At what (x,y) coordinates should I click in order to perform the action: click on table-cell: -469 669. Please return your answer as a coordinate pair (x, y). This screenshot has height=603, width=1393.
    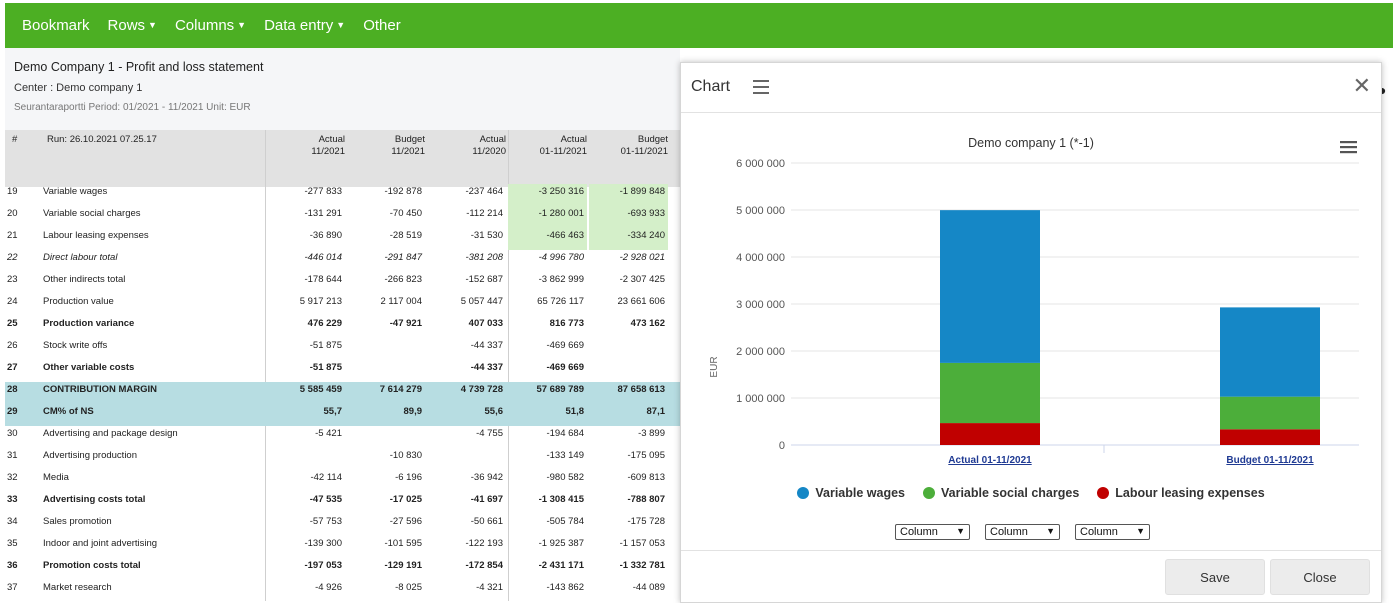
    Looking at the image, I should click on (565, 345).